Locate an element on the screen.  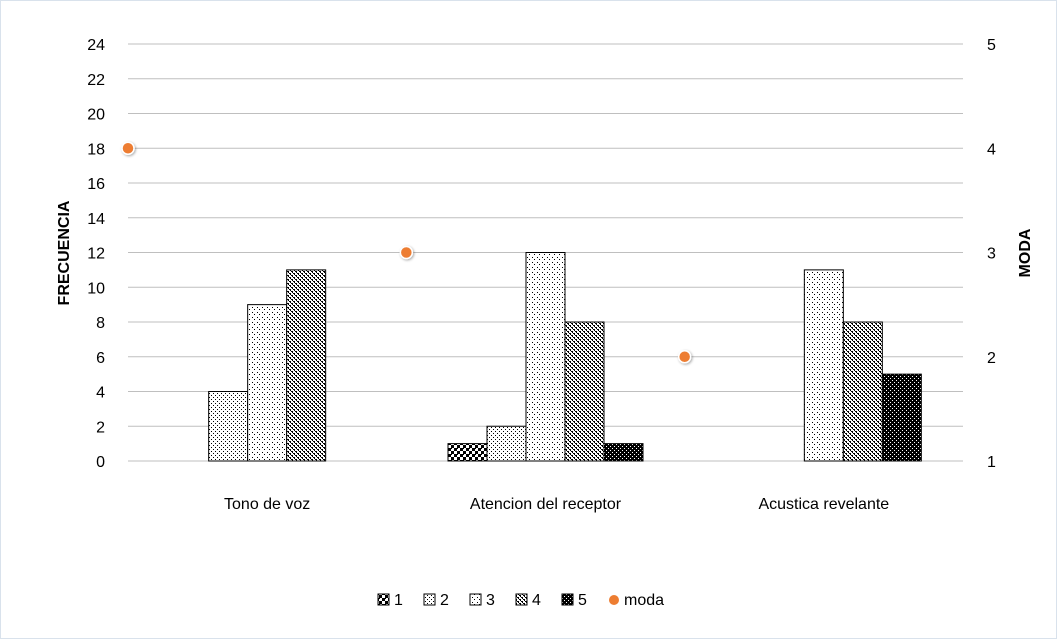
y2-tick-label: 3 is located at coordinates (991, 254).